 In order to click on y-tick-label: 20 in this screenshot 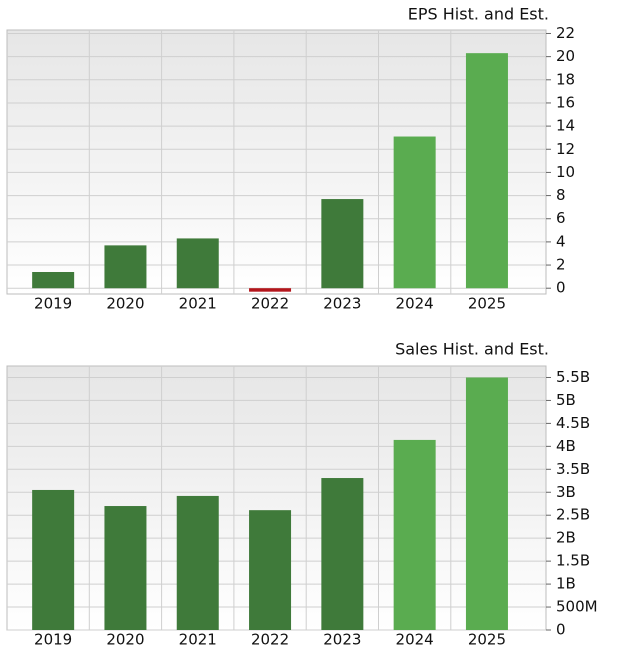, I will do `click(565, 56)`.